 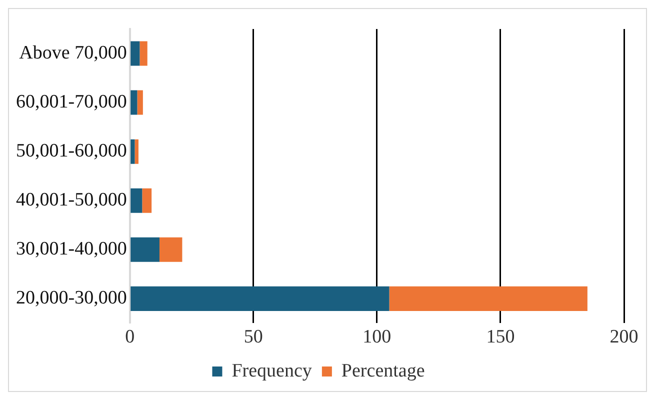 I want to click on y-tick-label: 30,001-40,000, so click(x=71, y=249).